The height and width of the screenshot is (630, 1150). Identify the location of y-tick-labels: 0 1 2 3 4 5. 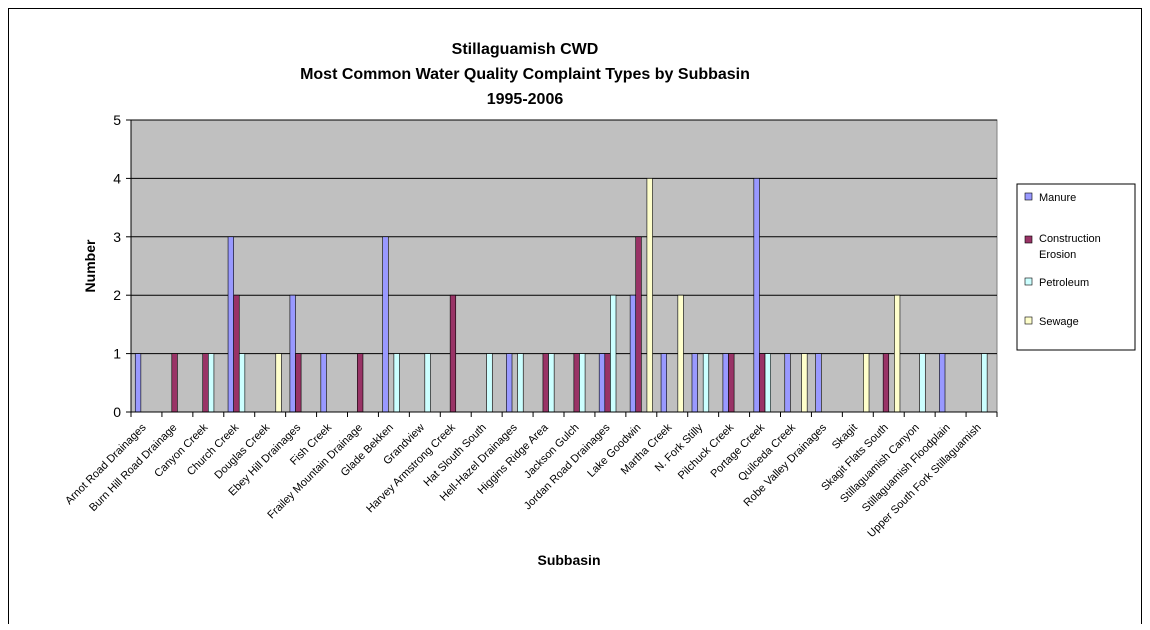
(117, 266).